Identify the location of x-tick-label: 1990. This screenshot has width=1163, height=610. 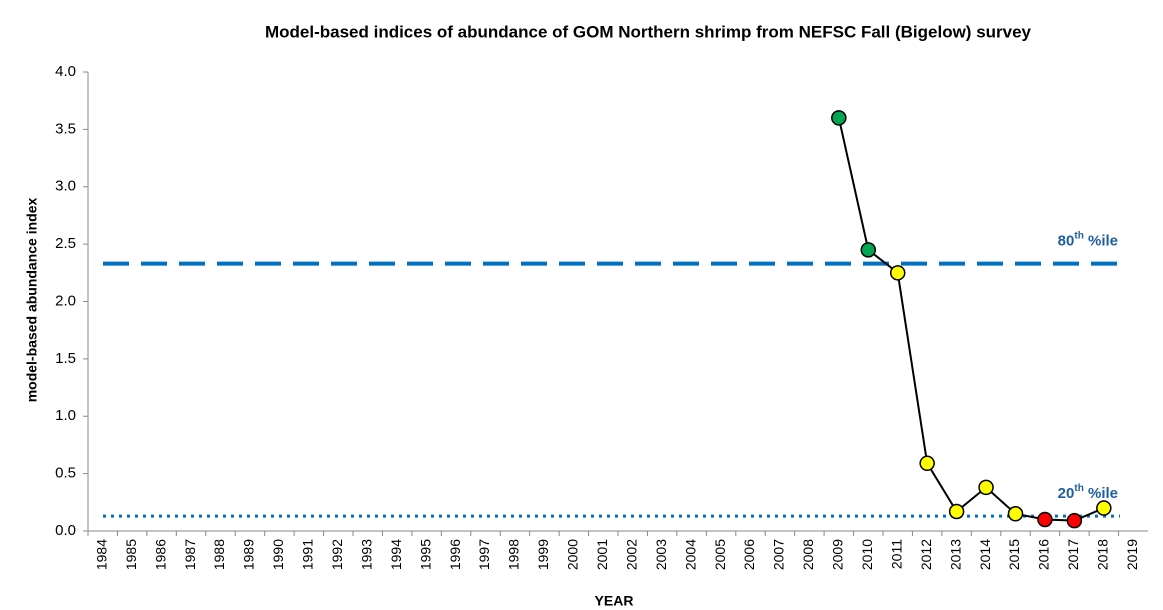
(278, 554).